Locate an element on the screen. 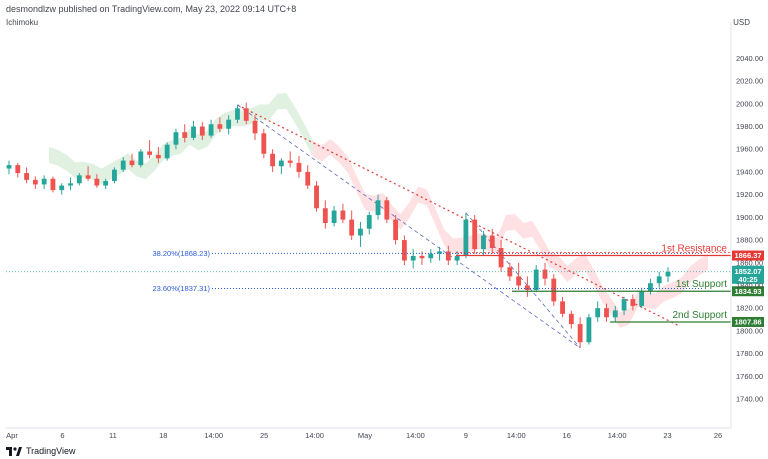 The image size is (768, 459). time-tick-label: 6 is located at coordinates (62, 435).